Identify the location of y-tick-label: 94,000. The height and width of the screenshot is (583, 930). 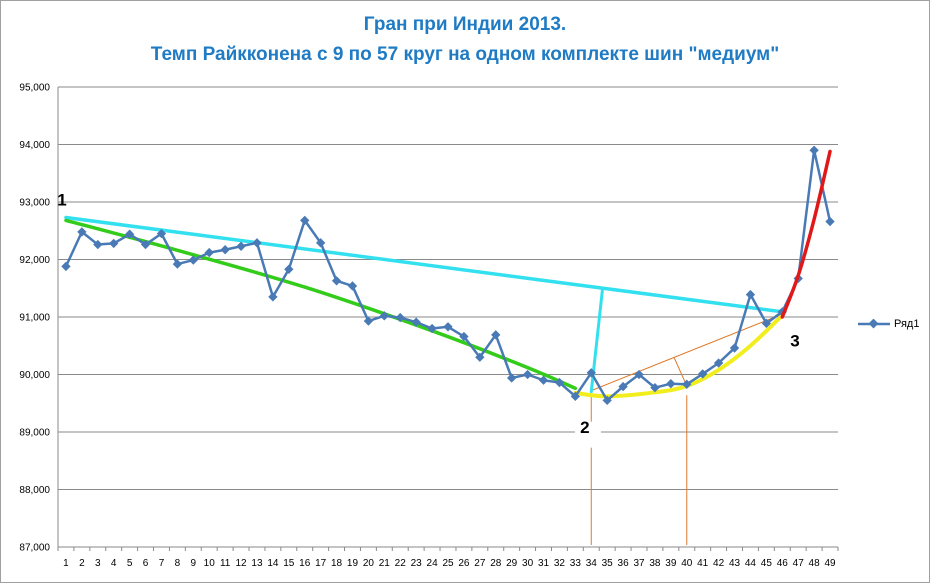
(34, 145).